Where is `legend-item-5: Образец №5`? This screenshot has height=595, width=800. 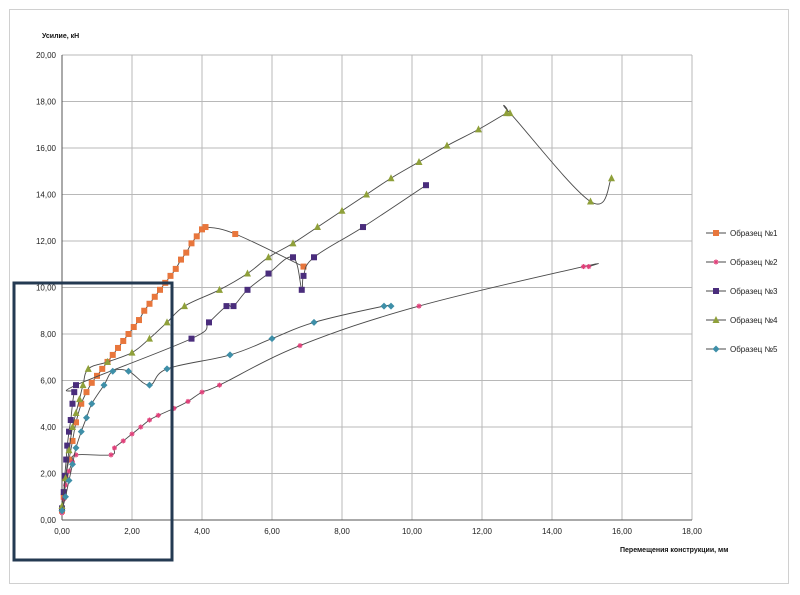 legend-item-5: Образец №5 is located at coordinates (742, 349).